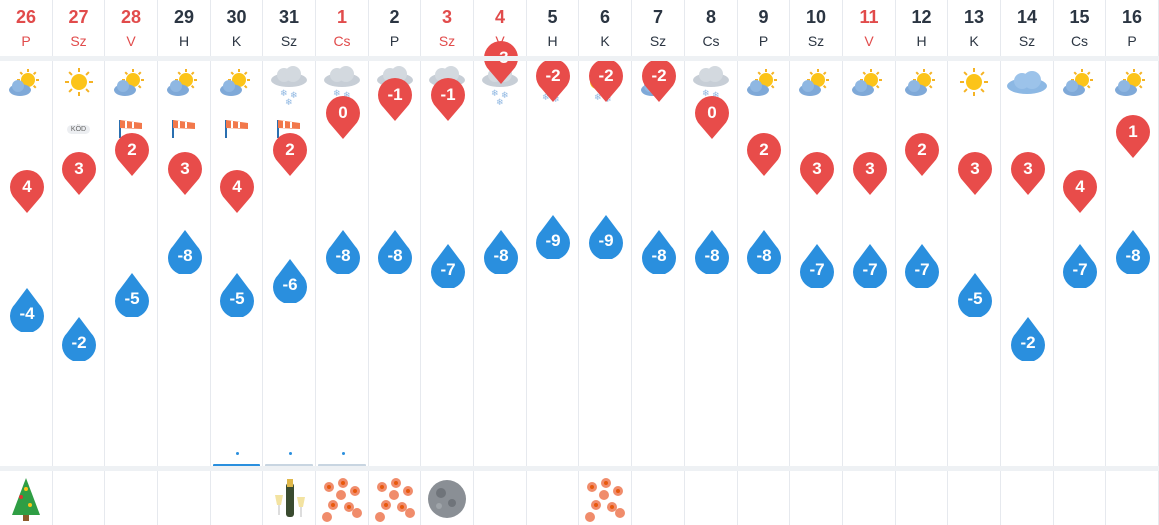  Describe the element at coordinates (447, 498) in the screenshot. I see `moon-icon` at that location.